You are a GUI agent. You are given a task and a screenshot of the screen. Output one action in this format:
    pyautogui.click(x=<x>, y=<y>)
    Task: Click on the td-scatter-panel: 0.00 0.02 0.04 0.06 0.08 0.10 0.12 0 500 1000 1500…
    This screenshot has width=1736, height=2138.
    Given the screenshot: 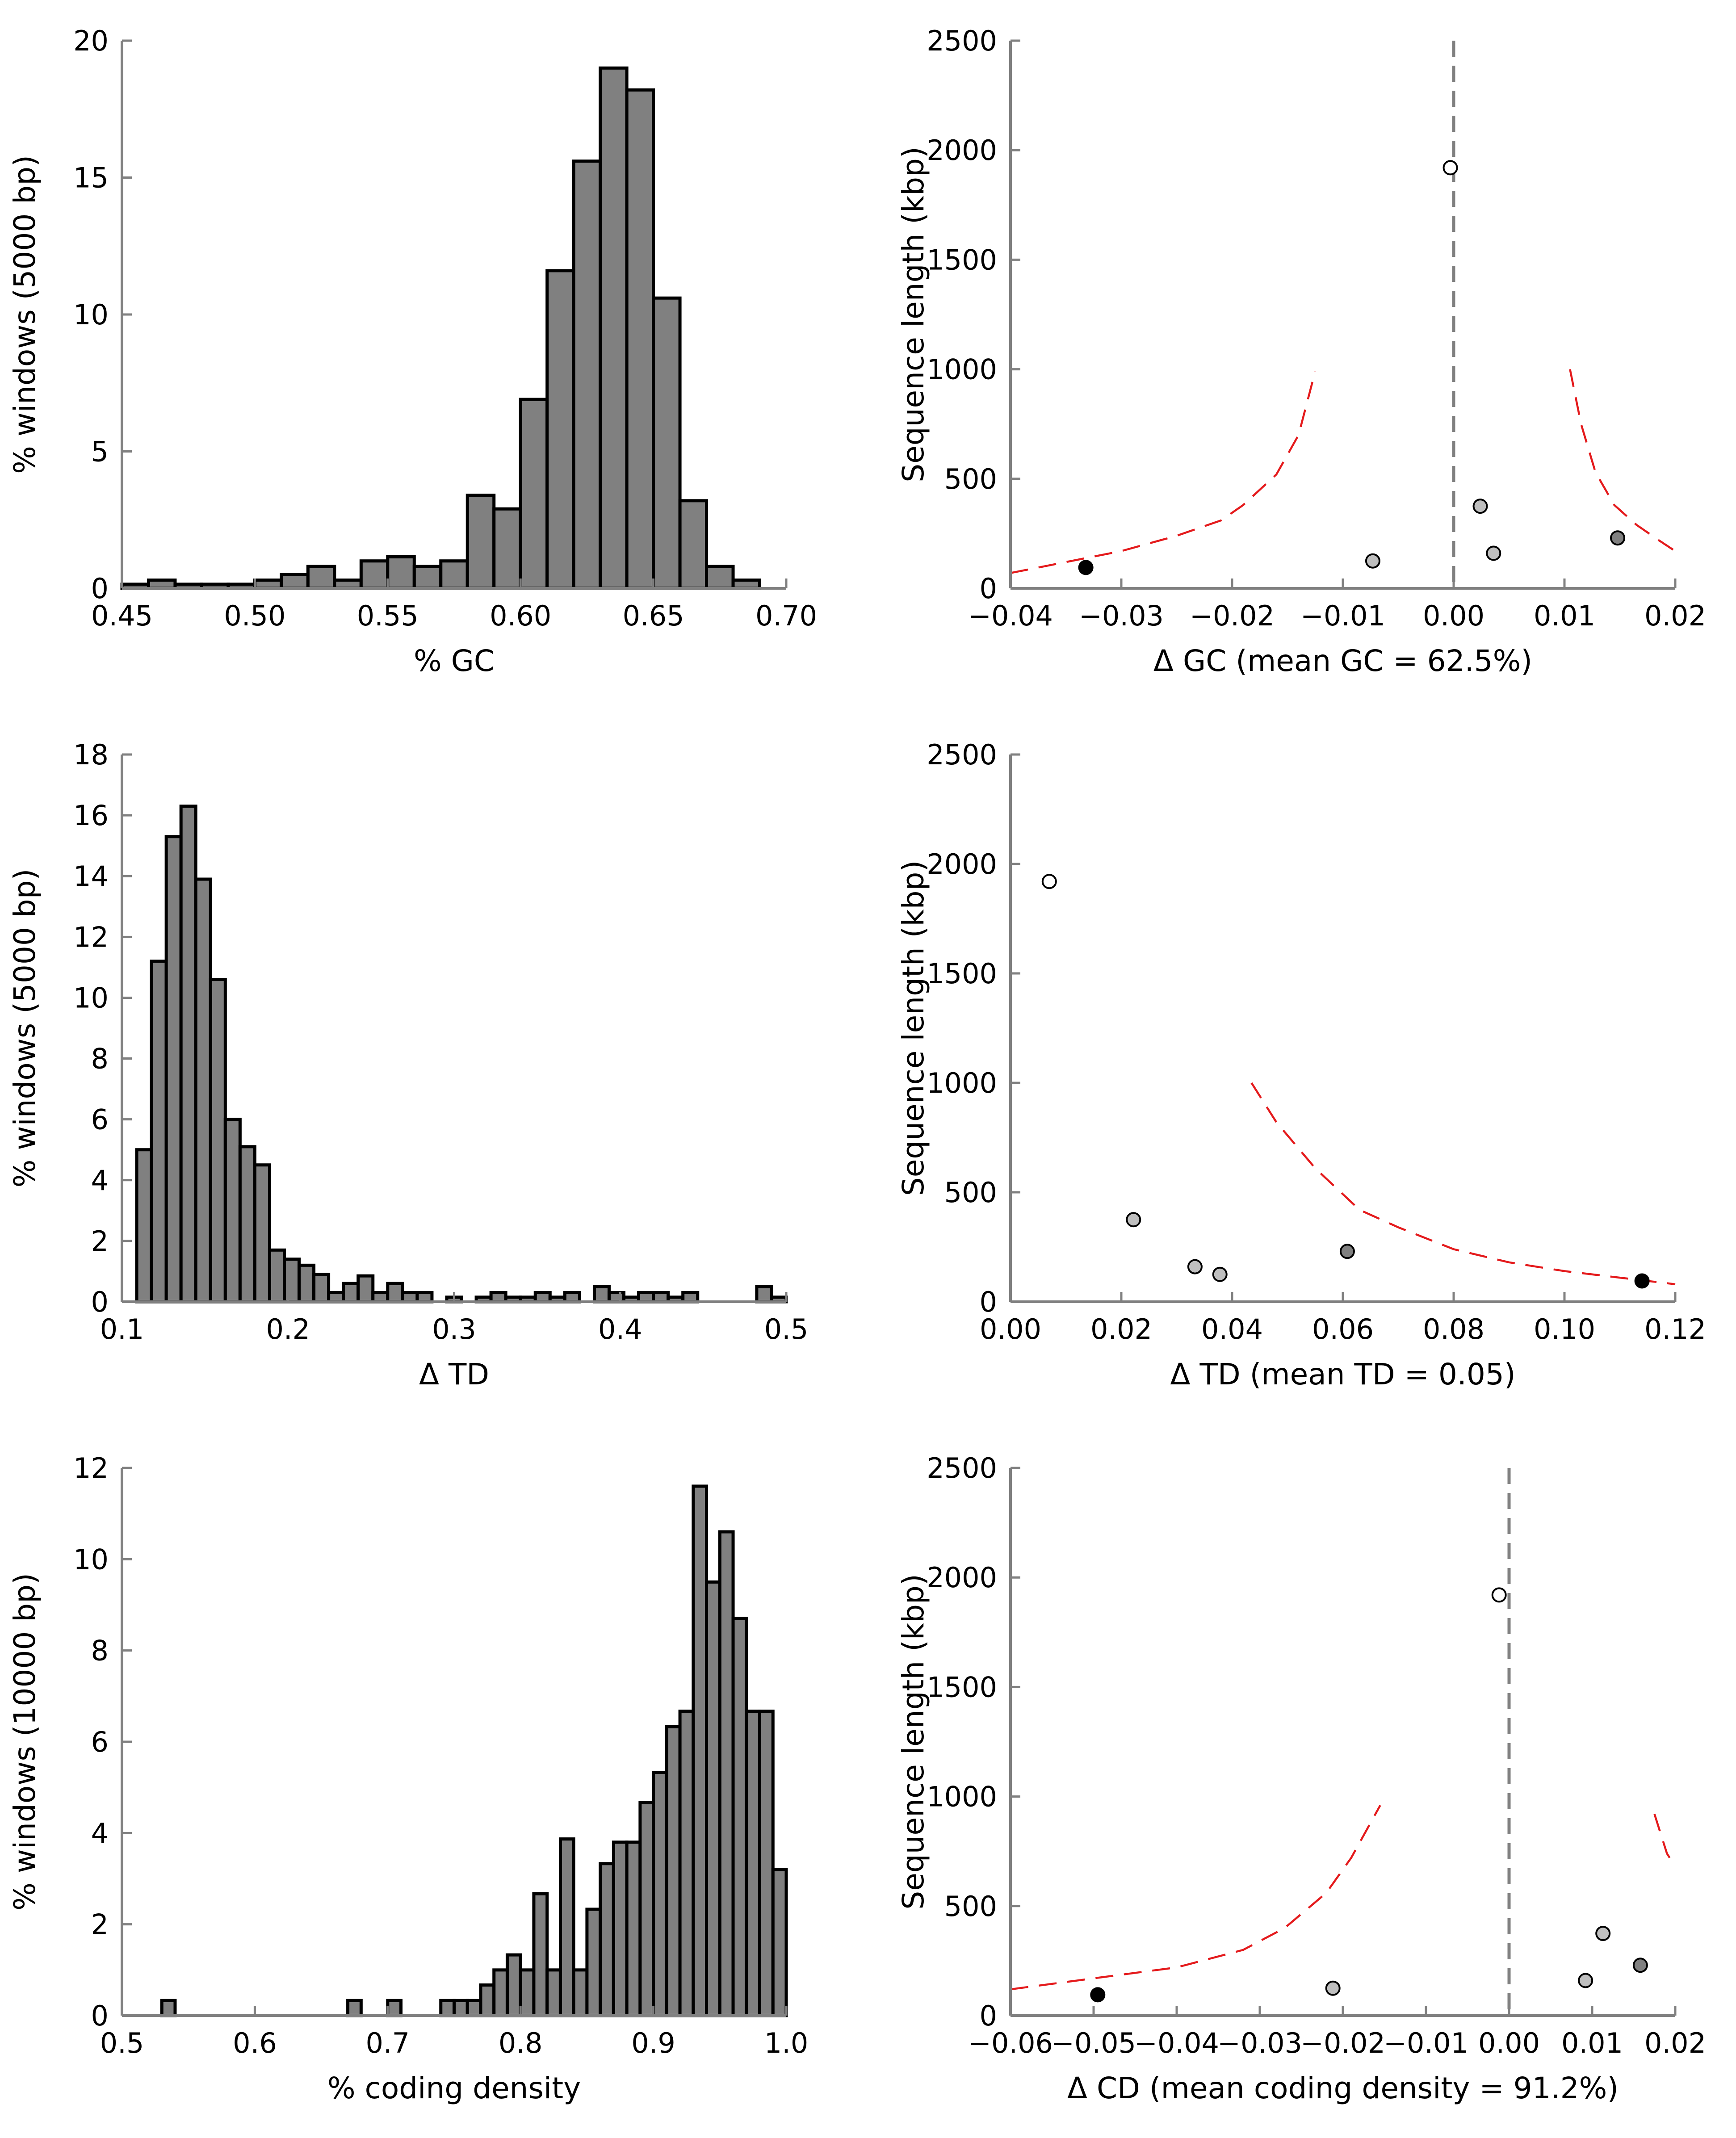 What is the action you would take?
    pyautogui.click(x=1301, y=1065)
    